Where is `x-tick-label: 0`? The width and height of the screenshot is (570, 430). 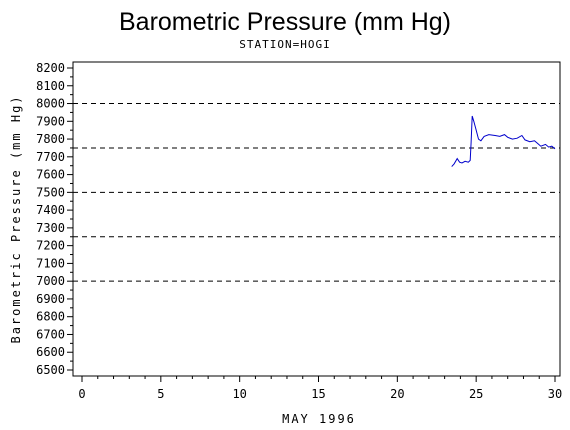 x-tick-label: 0 is located at coordinates (81, 394).